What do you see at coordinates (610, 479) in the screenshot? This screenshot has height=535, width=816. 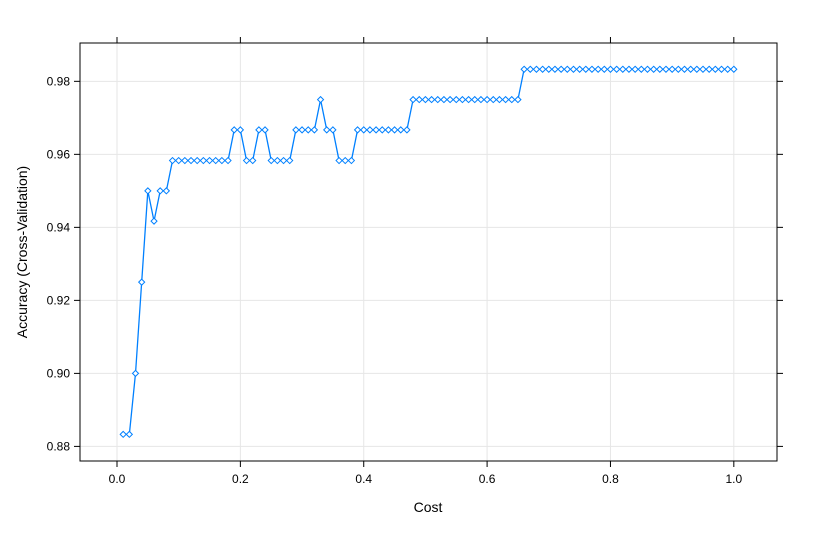 I see `x-tick-label: 0.8` at bounding box center [610, 479].